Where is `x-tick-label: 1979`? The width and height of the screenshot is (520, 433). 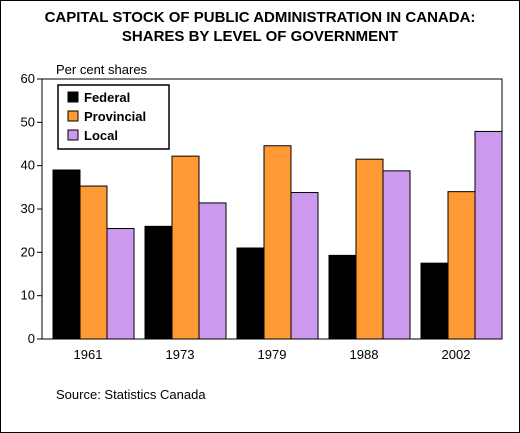 x-tick-label: 1979 is located at coordinates (272, 354).